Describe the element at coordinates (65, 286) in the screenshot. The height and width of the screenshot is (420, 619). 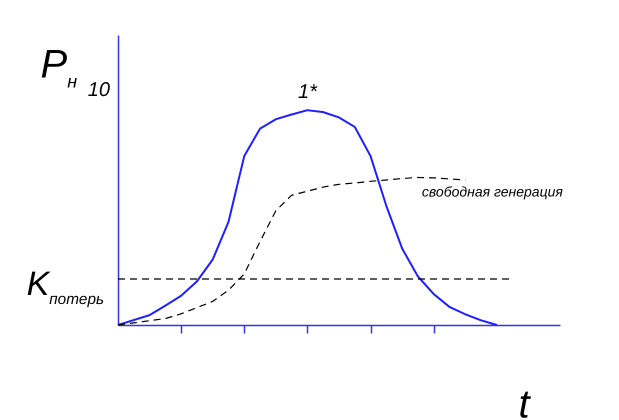
I see `ref-line-label: K$_{потерь}$` at that location.